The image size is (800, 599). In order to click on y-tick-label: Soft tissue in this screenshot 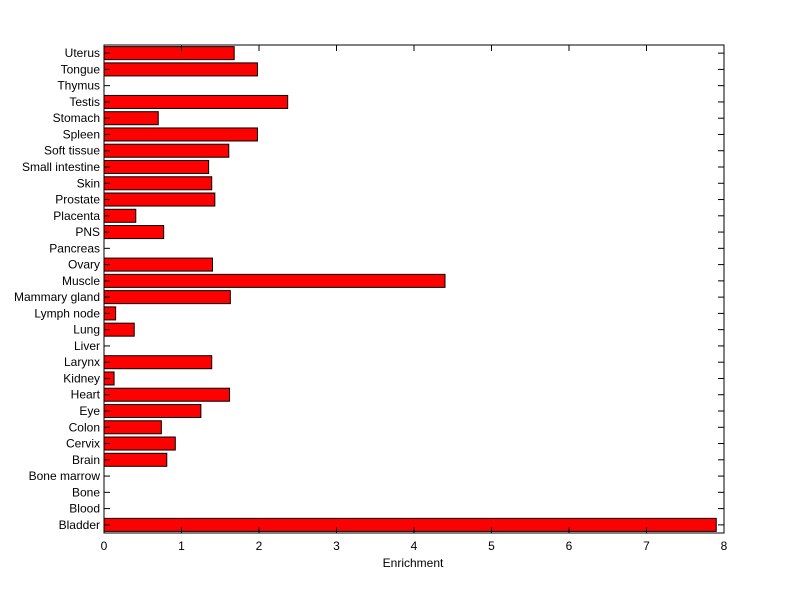, I will do `click(72, 151)`.